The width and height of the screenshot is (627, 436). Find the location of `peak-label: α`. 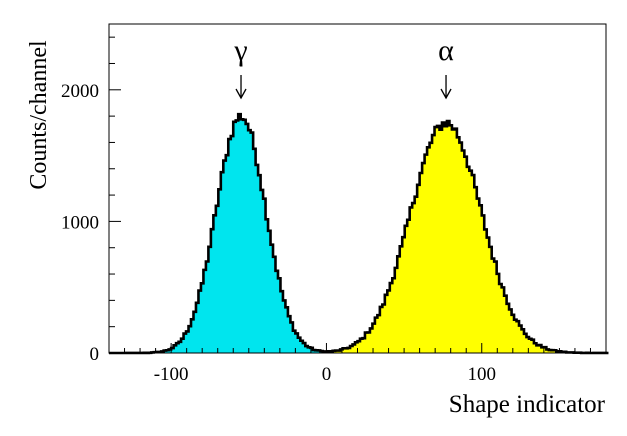

peak-label: α is located at coordinates (446, 50).